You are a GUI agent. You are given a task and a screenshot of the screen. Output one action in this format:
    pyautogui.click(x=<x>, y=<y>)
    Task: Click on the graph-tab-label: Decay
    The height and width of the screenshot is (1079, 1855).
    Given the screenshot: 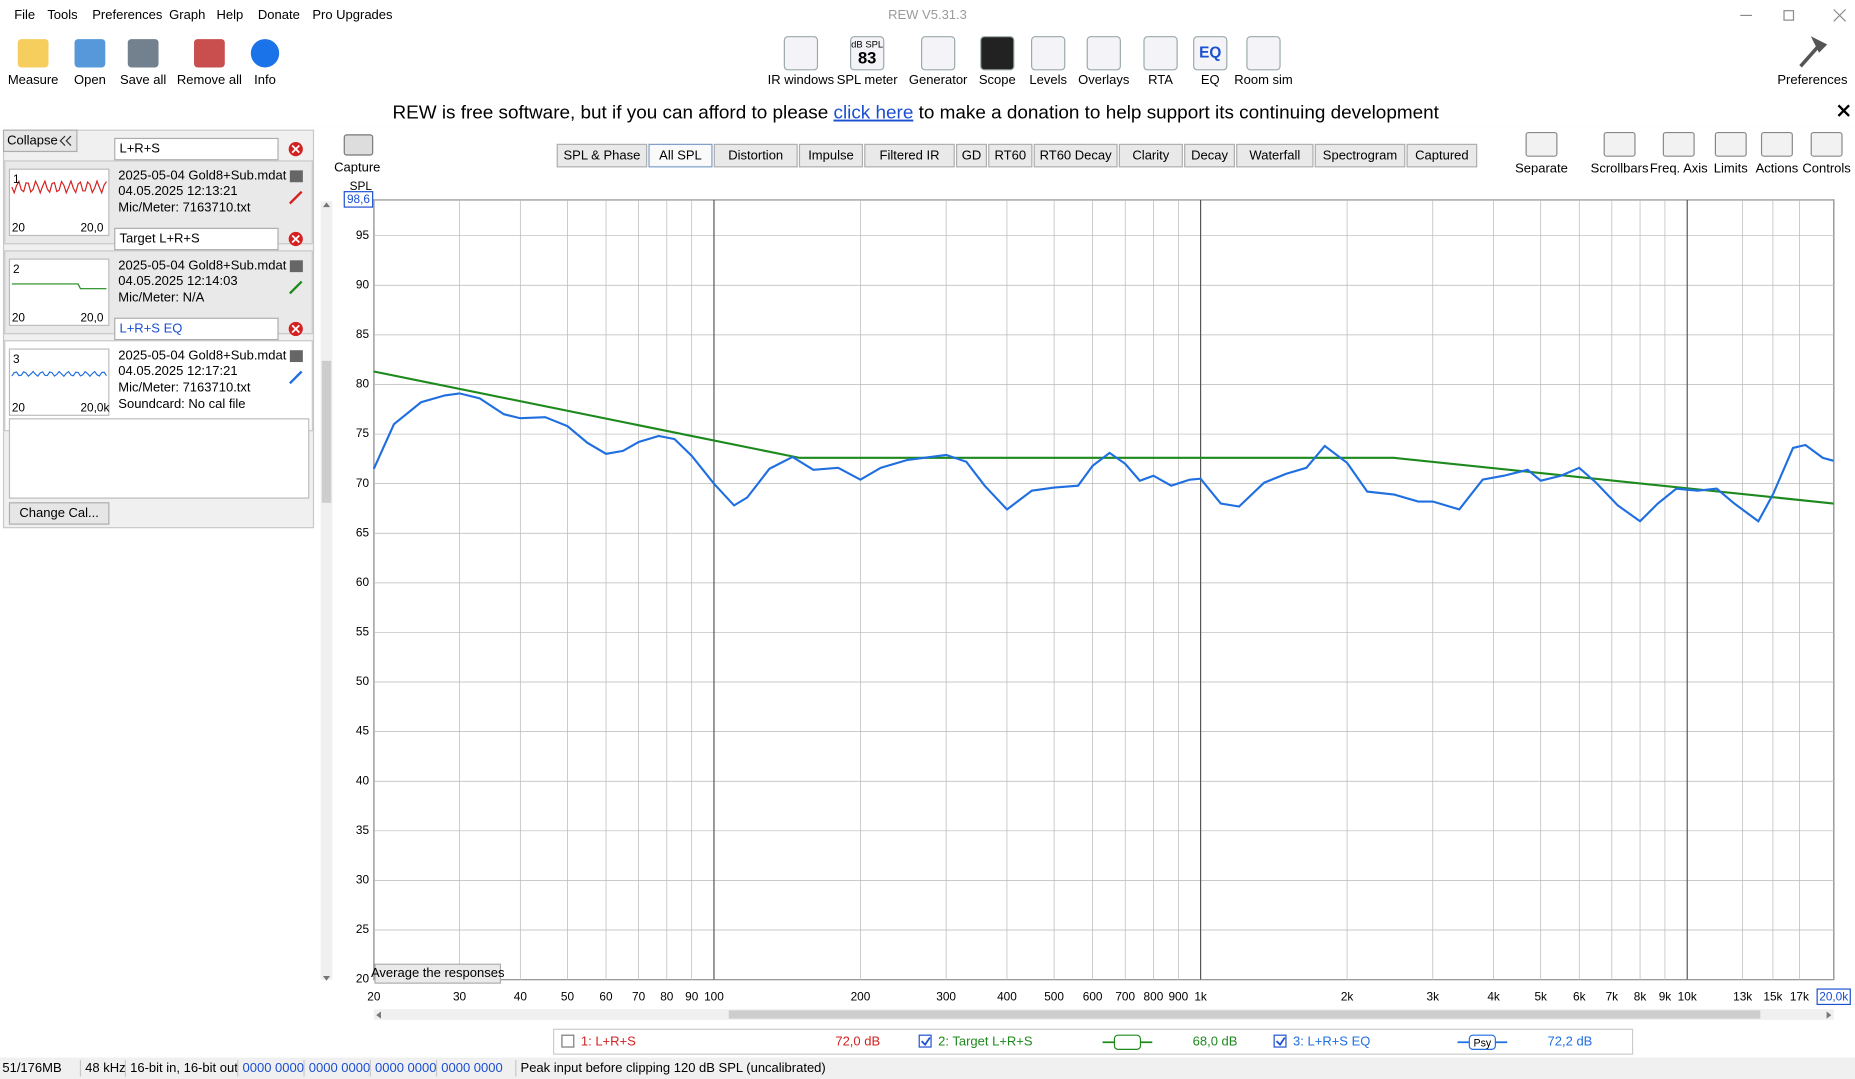 What is the action you would take?
    pyautogui.click(x=1209, y=155)
    